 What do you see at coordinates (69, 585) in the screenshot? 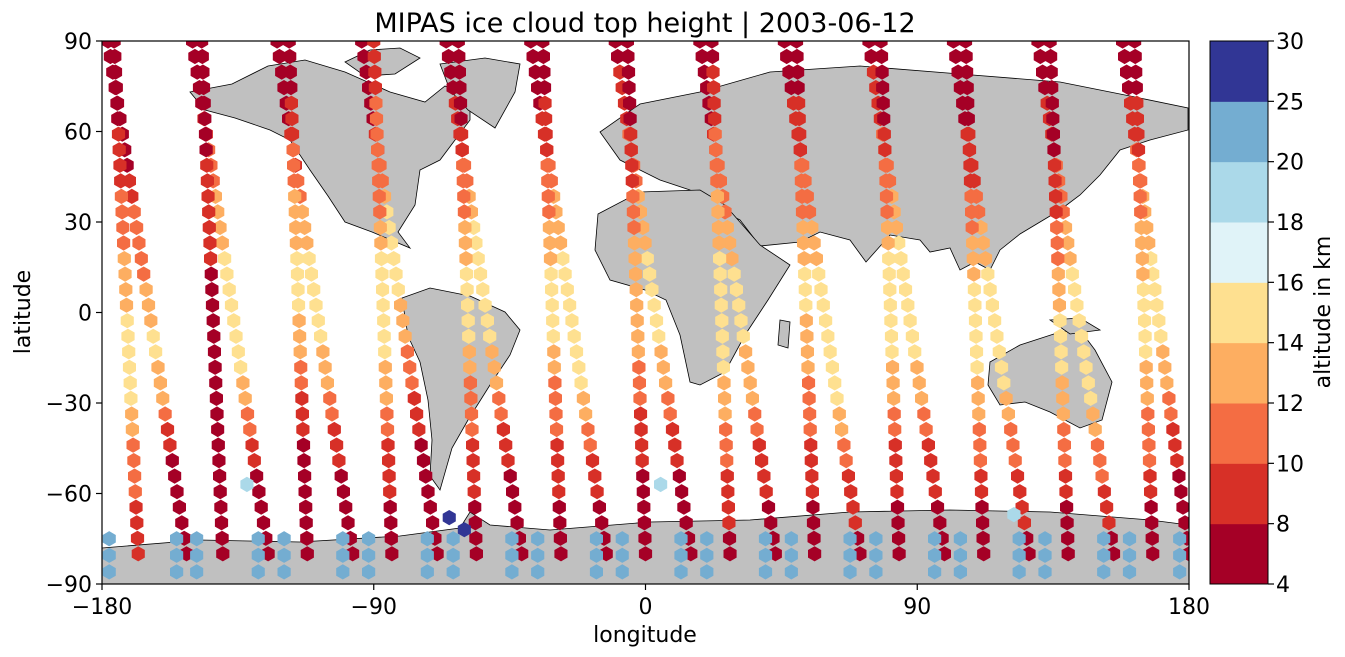
I see `y-tick-label: −90` at bounding box center [69, 585].